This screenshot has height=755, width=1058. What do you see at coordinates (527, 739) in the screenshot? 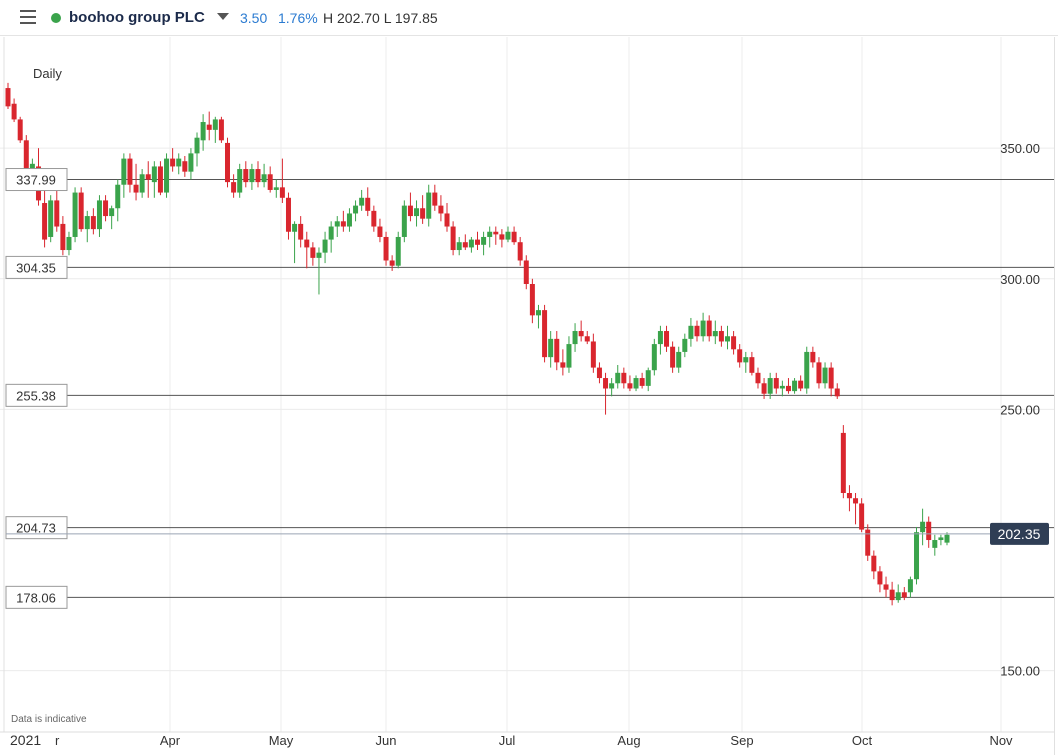
I see `time-axis: 2021 r Apr May Jun Jul Aug Sep Oct Nov` at bounding box center [527, 739].